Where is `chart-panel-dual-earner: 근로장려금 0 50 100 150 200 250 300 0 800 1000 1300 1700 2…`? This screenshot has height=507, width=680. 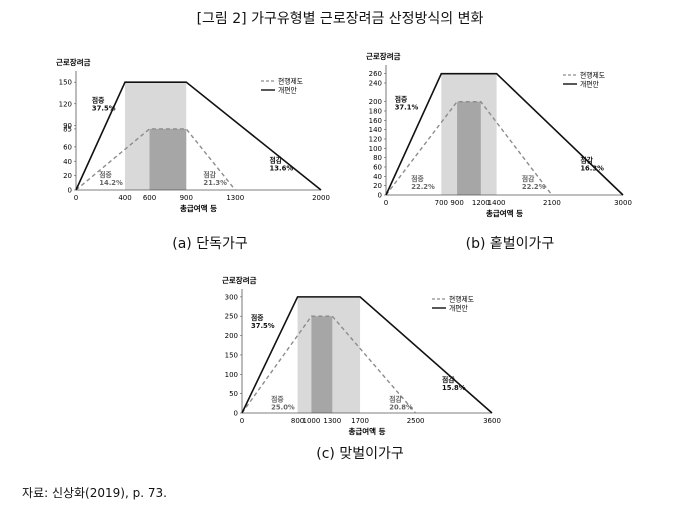 chart-panel-dual-earner: 근로장려금 0 50 100 150 200 250 300 0 800 1000 1300 1700 2… is located at coordinates (360, 355).